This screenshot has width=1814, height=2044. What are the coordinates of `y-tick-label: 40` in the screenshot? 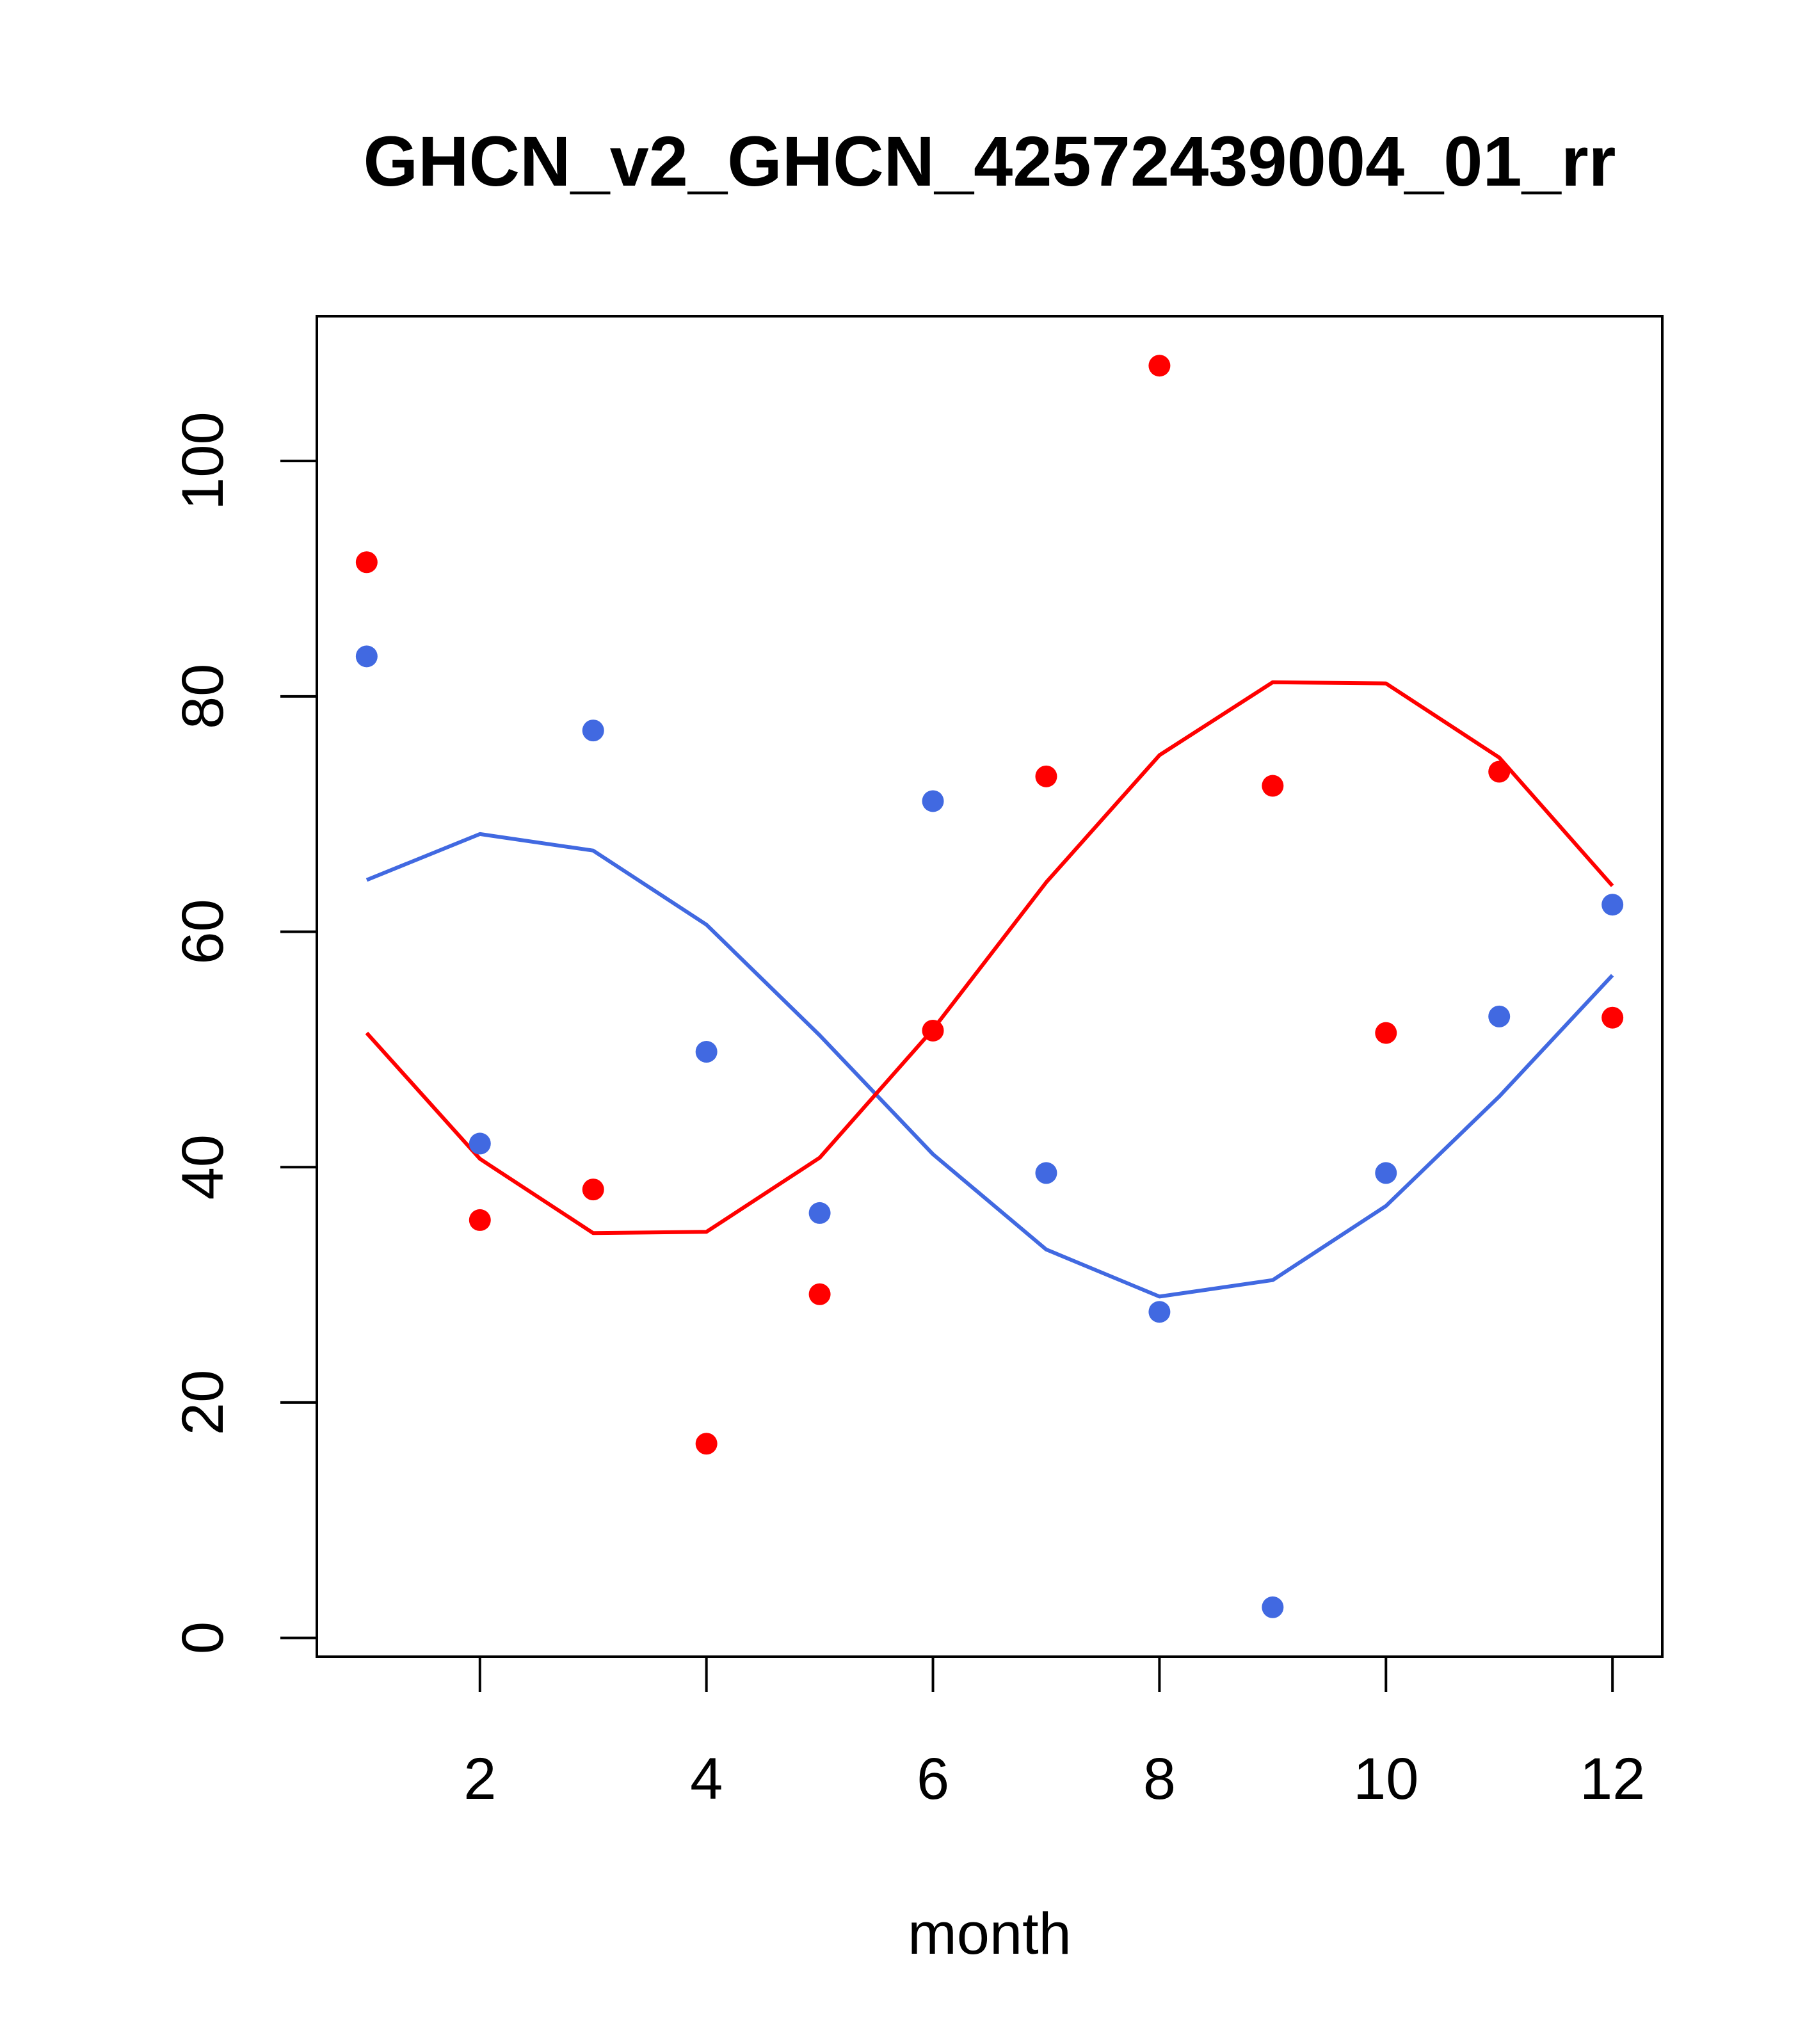 It's located at (203, 1167).